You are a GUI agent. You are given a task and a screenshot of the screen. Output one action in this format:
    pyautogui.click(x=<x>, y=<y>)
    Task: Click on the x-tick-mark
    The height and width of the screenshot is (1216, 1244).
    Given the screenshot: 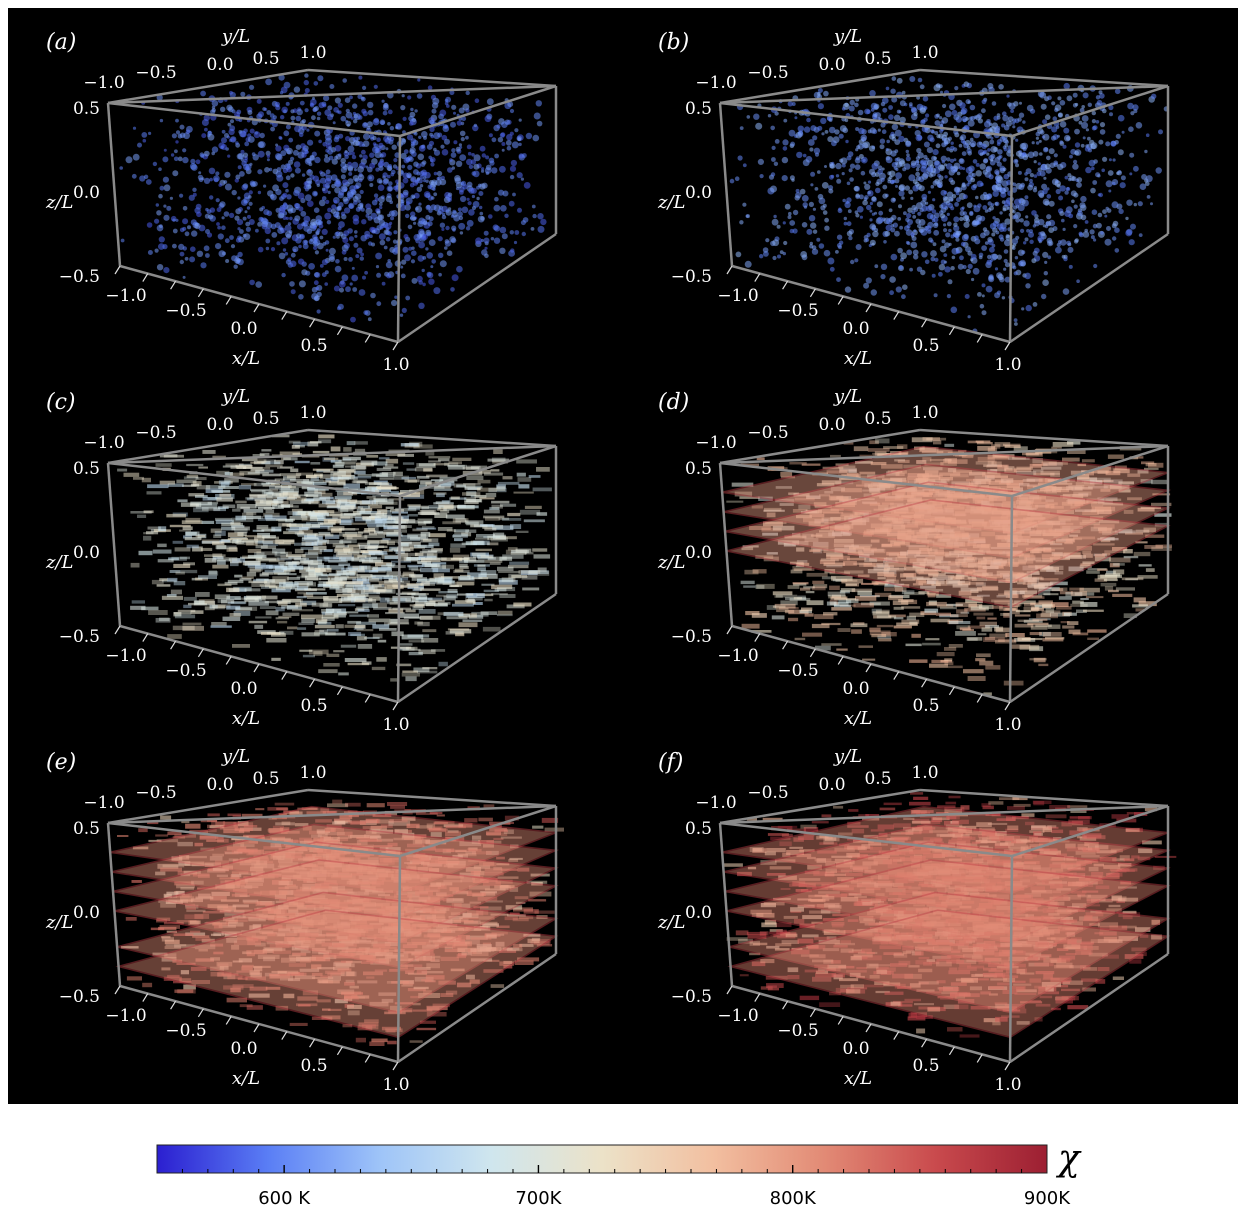 What is the action you would take?
    pyautogui.click(x=173, y=645)
    